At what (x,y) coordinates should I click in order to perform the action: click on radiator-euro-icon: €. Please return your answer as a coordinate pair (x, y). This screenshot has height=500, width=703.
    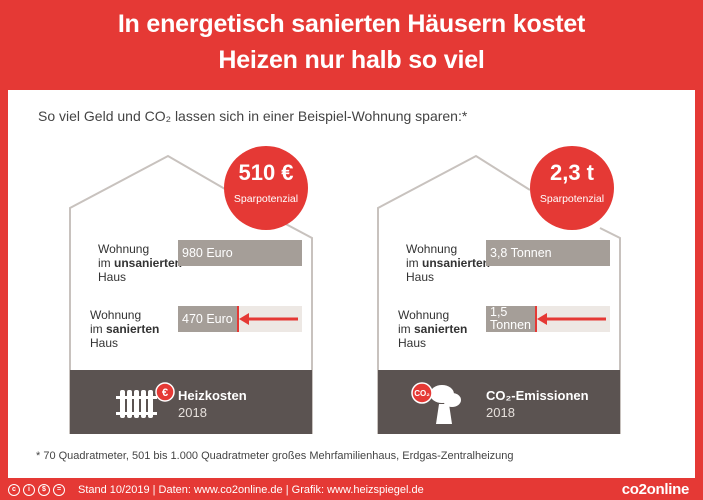
    Looking at the image, I should click on (145, 400).